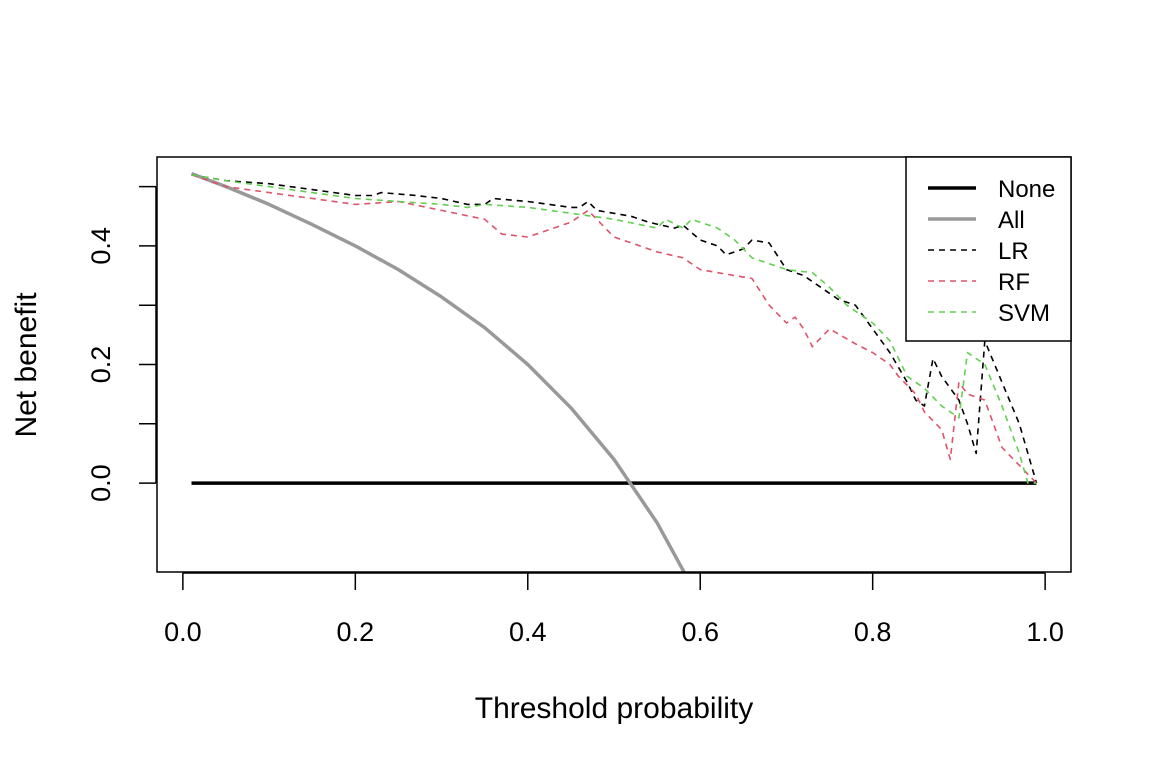 The image size is (1152, 773). What do you see at coordinates (700, 632) in the screenshot?
I see `x-tick-label: 0.6` at bounding box center [700, 632].